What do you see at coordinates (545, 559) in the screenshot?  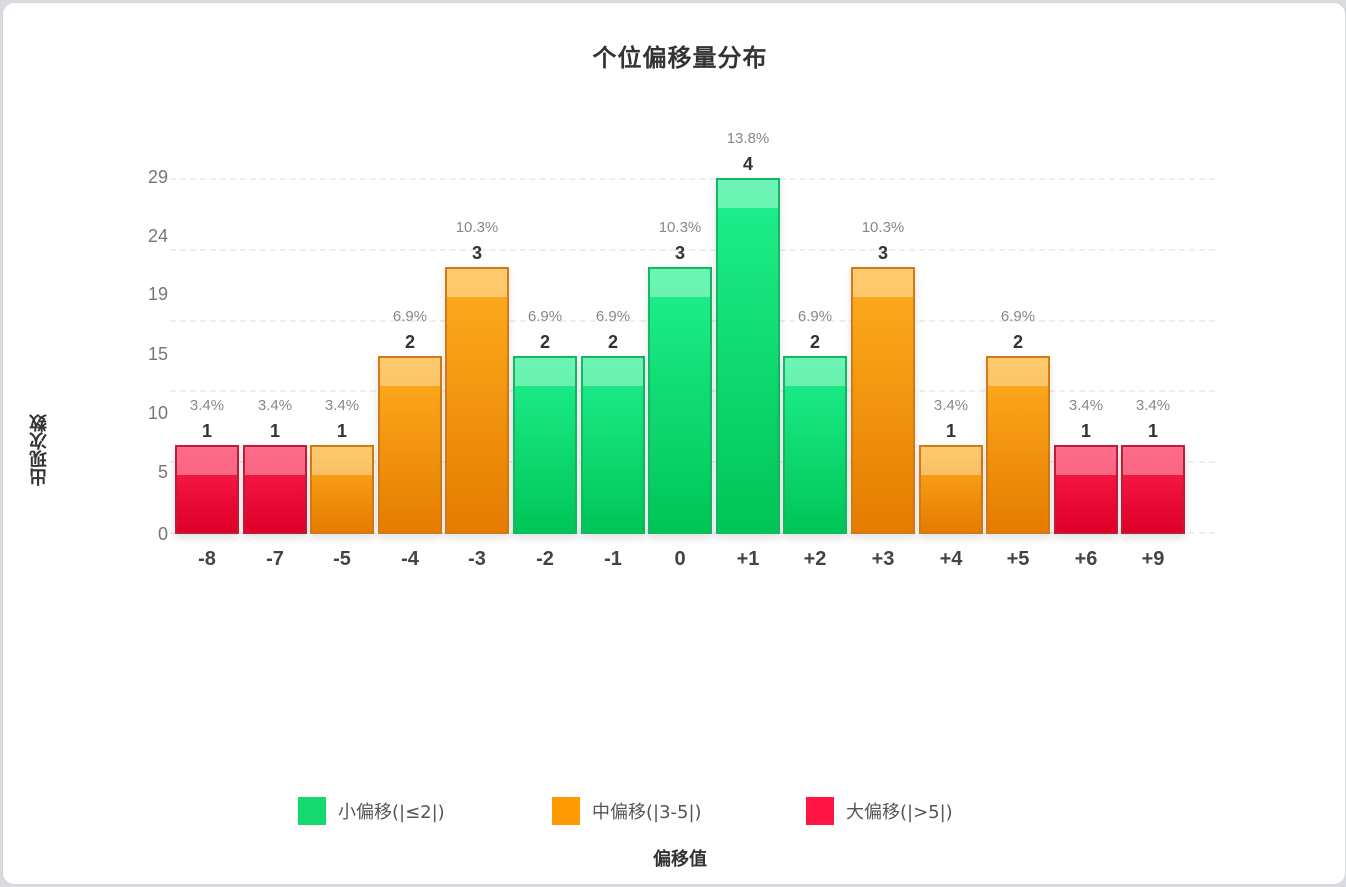 I see `x-tick-label: -2` at bounding box center [545, 559].